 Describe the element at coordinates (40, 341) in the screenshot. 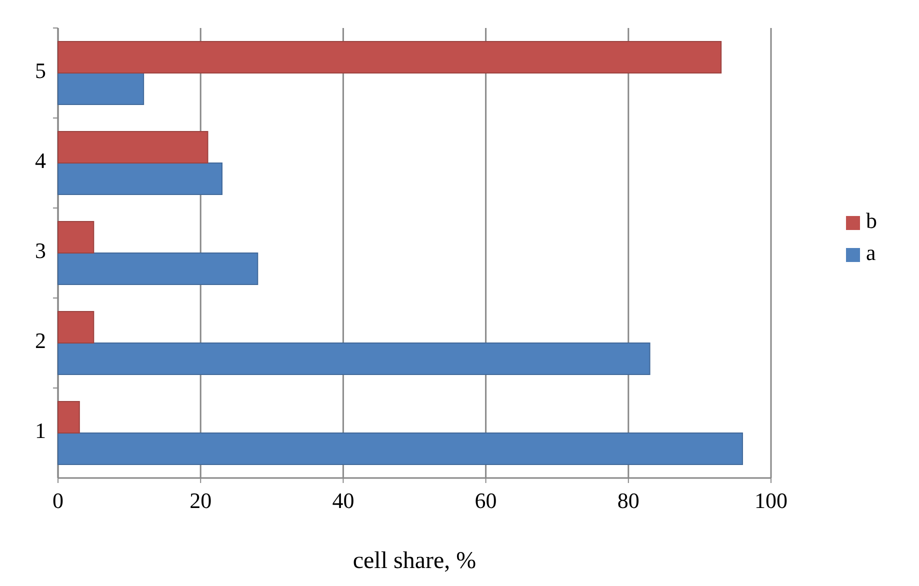

I see `y-tick-label: 2` at that location.